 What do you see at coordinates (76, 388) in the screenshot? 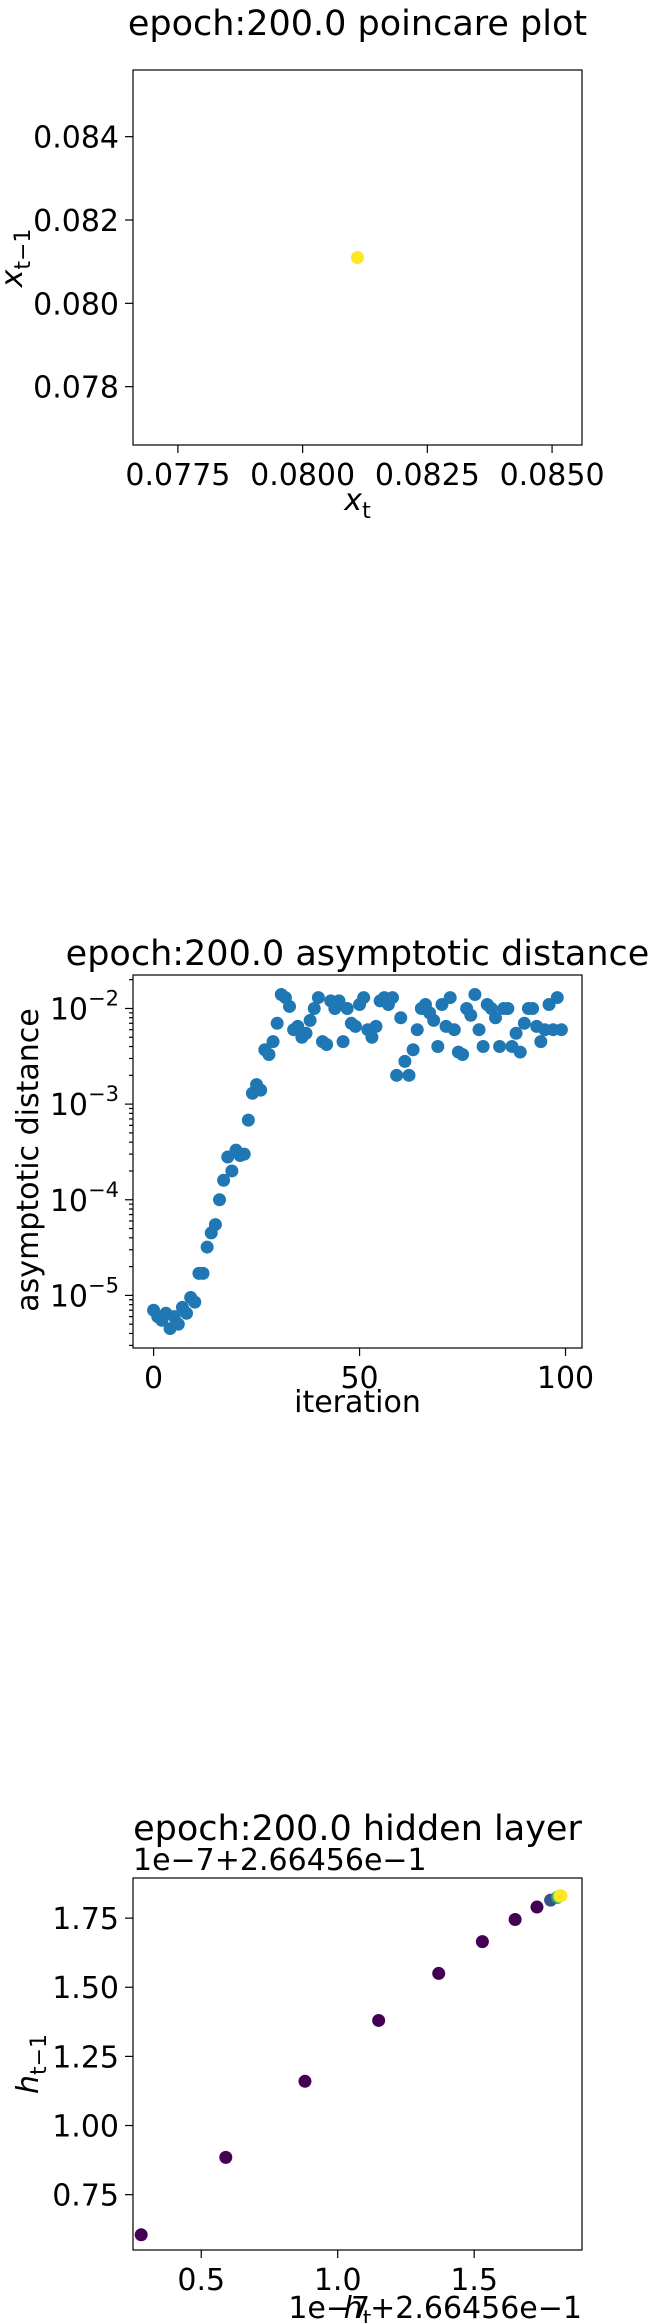
I see `y-tick-label: 0.078` at bounding box center [76, 388].